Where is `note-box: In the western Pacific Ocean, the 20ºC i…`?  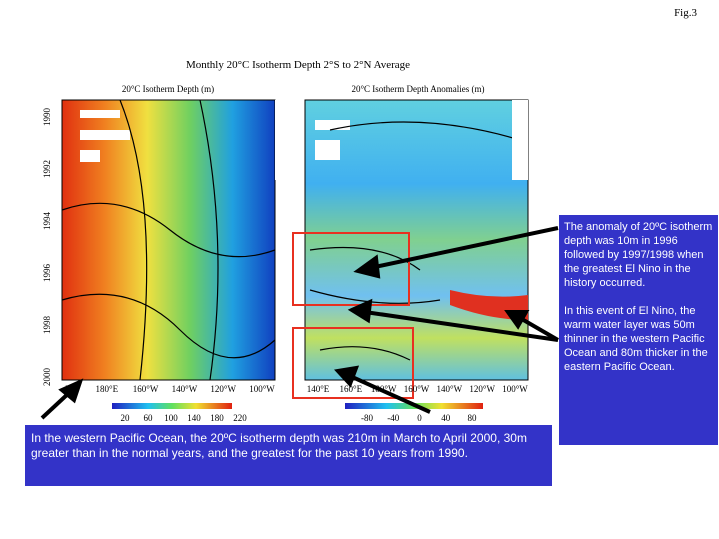 note-box: In the western Pacific Ocean, the 20ºC i… is located at coordinates (288, 455).